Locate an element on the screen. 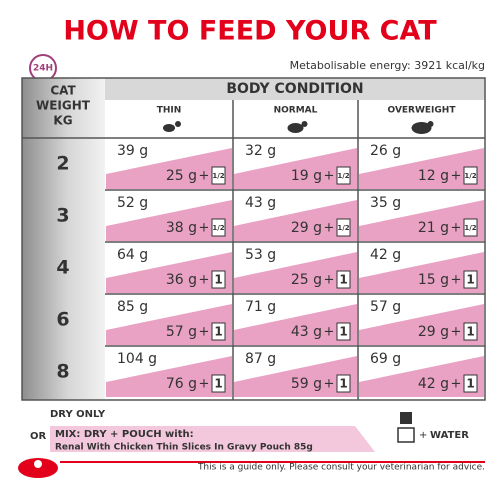  weight: 4 is located at coordinates (62, 268).